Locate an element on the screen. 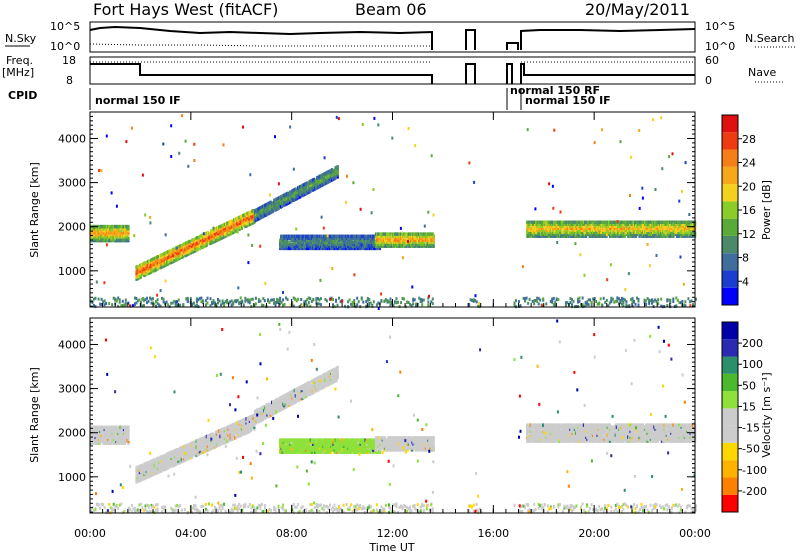 The image size is (800, 558). nsky-trace-gap2 is located at coordinates (512, 46).